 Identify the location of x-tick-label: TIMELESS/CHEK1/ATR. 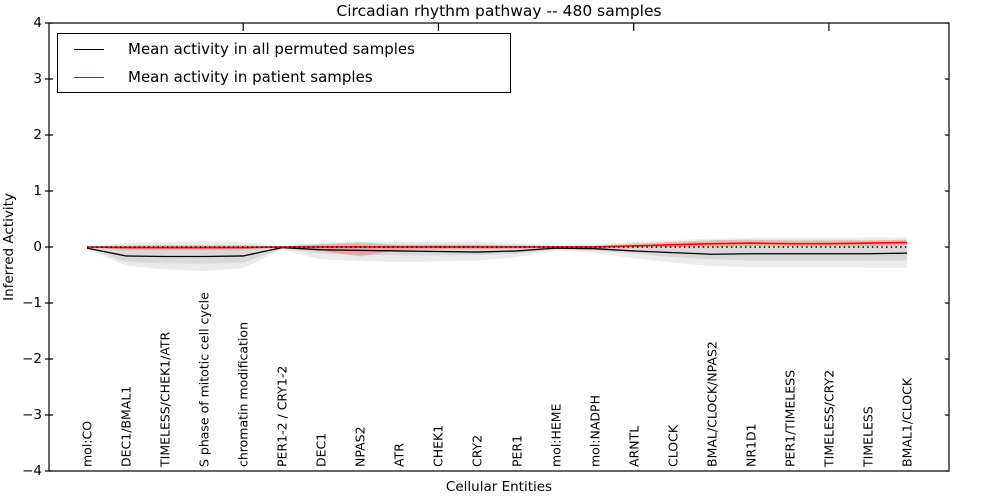
(165, 399).